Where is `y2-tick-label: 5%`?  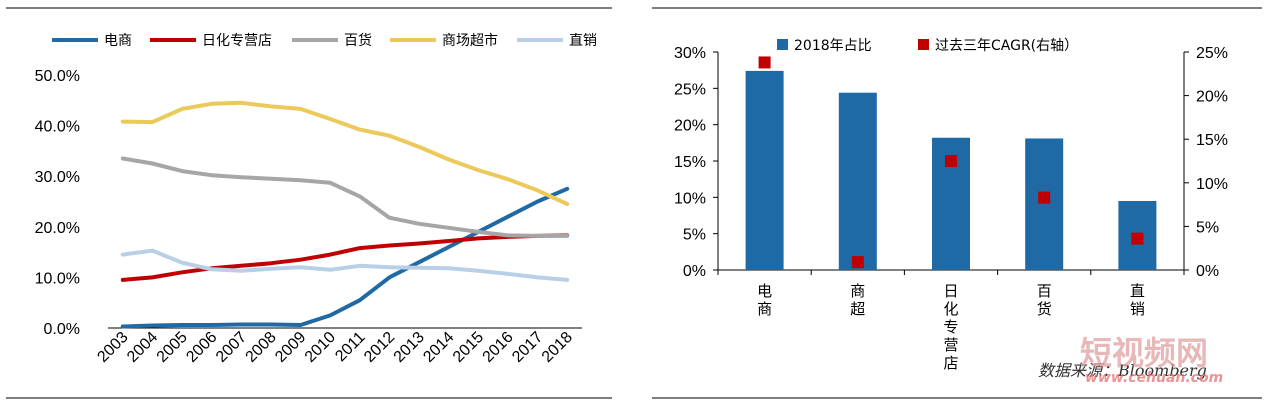
y2-tick-label: 5% is located at coordinates (1207, 227).